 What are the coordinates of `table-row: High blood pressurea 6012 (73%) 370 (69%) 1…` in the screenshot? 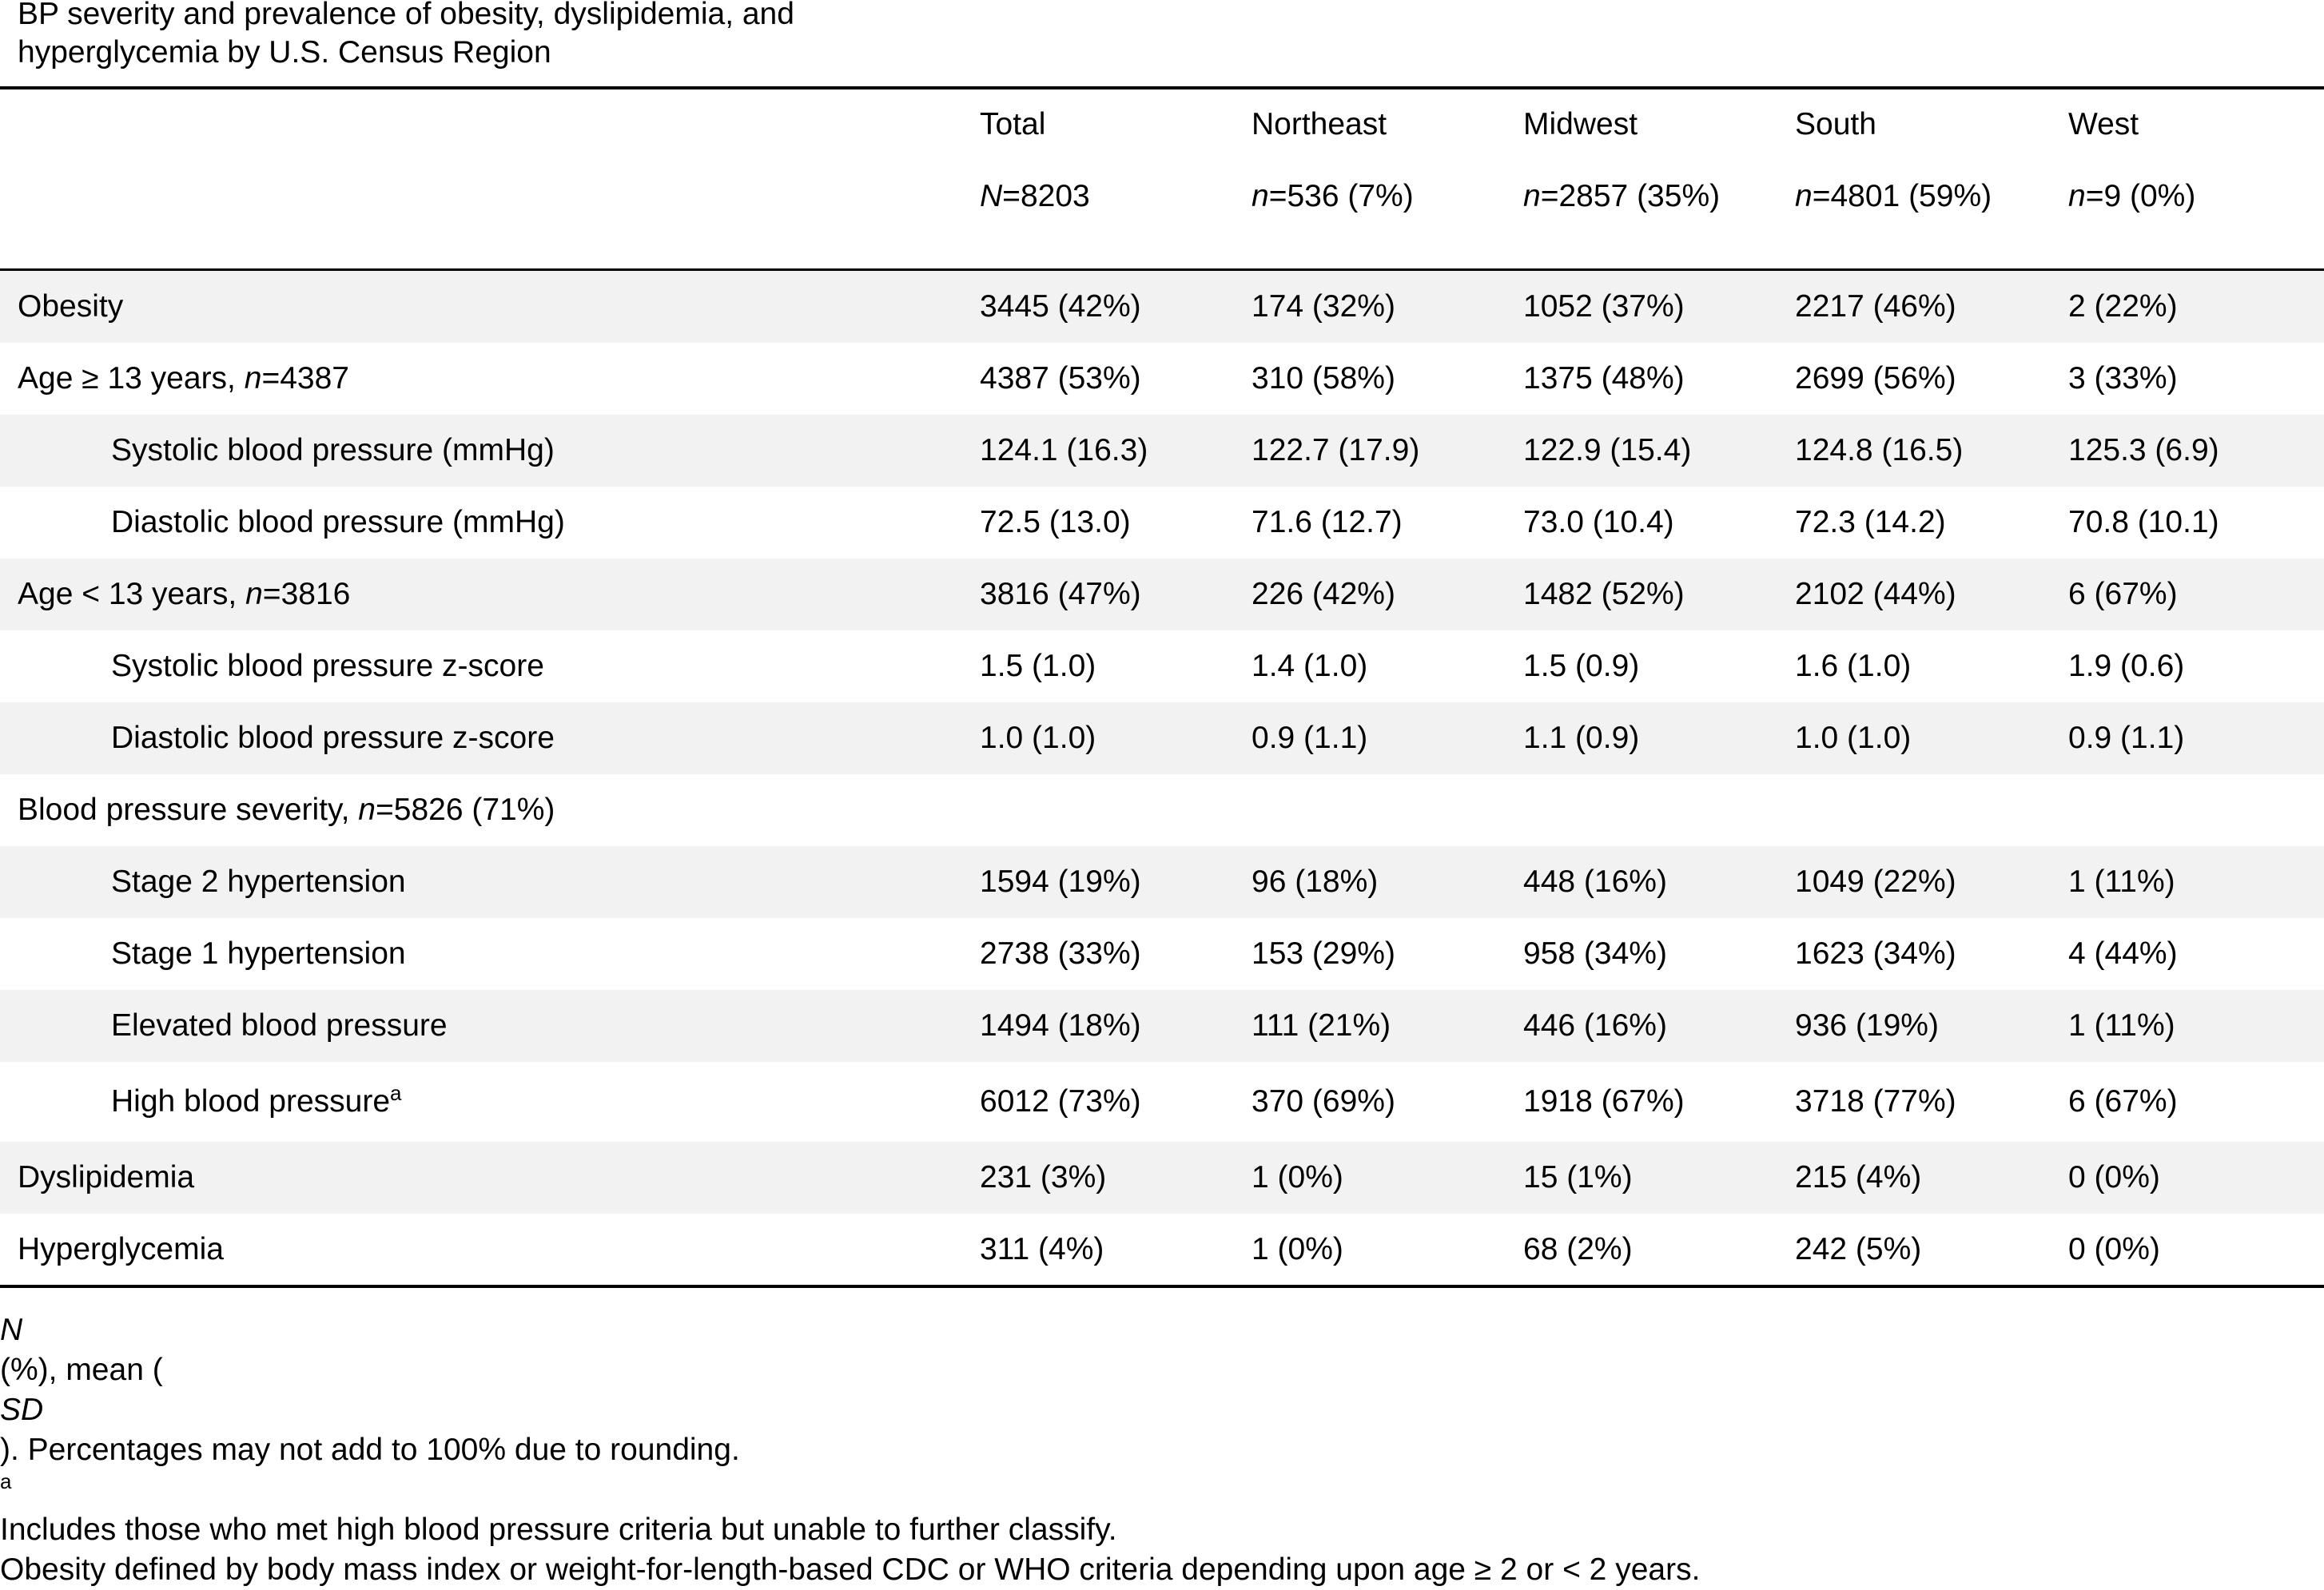 It's located at (1162, 1102).